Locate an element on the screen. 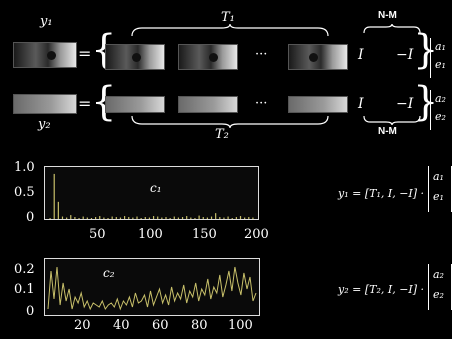  NM-label-bottom: N-M is located at coordinates (387, 131).